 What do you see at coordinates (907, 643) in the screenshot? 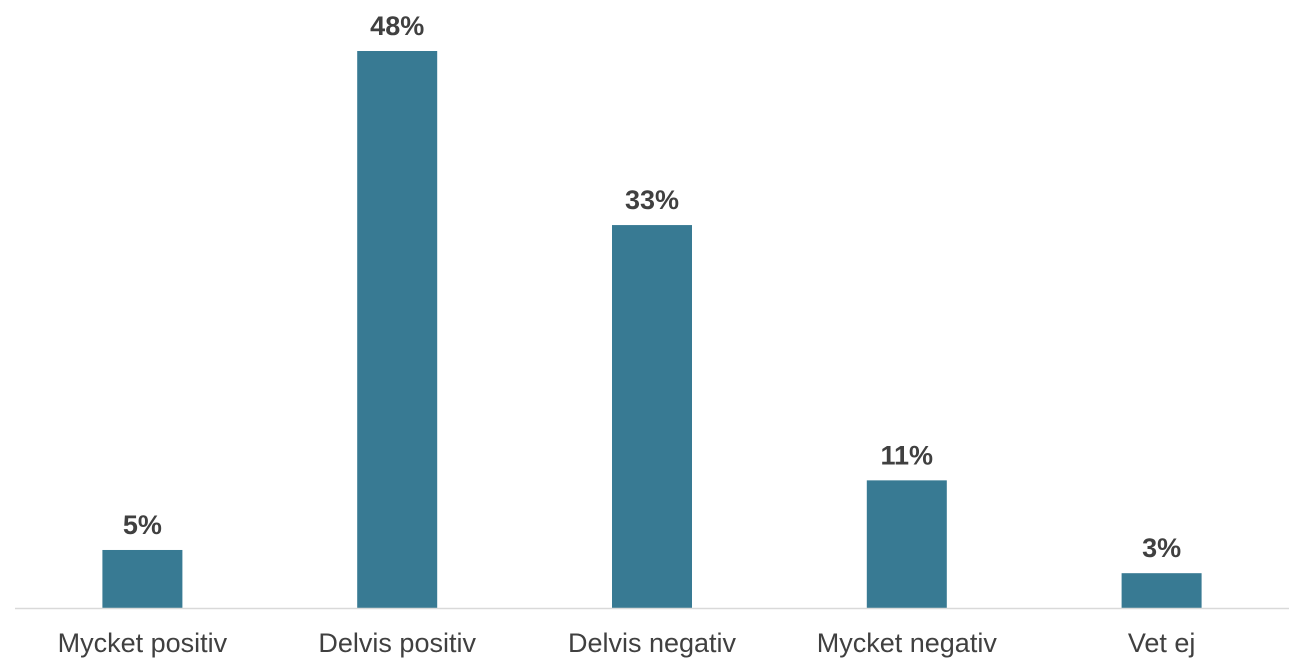
I see `category-label-mycket-negativ: Mycket negativ` at bounding box center [907, 643].